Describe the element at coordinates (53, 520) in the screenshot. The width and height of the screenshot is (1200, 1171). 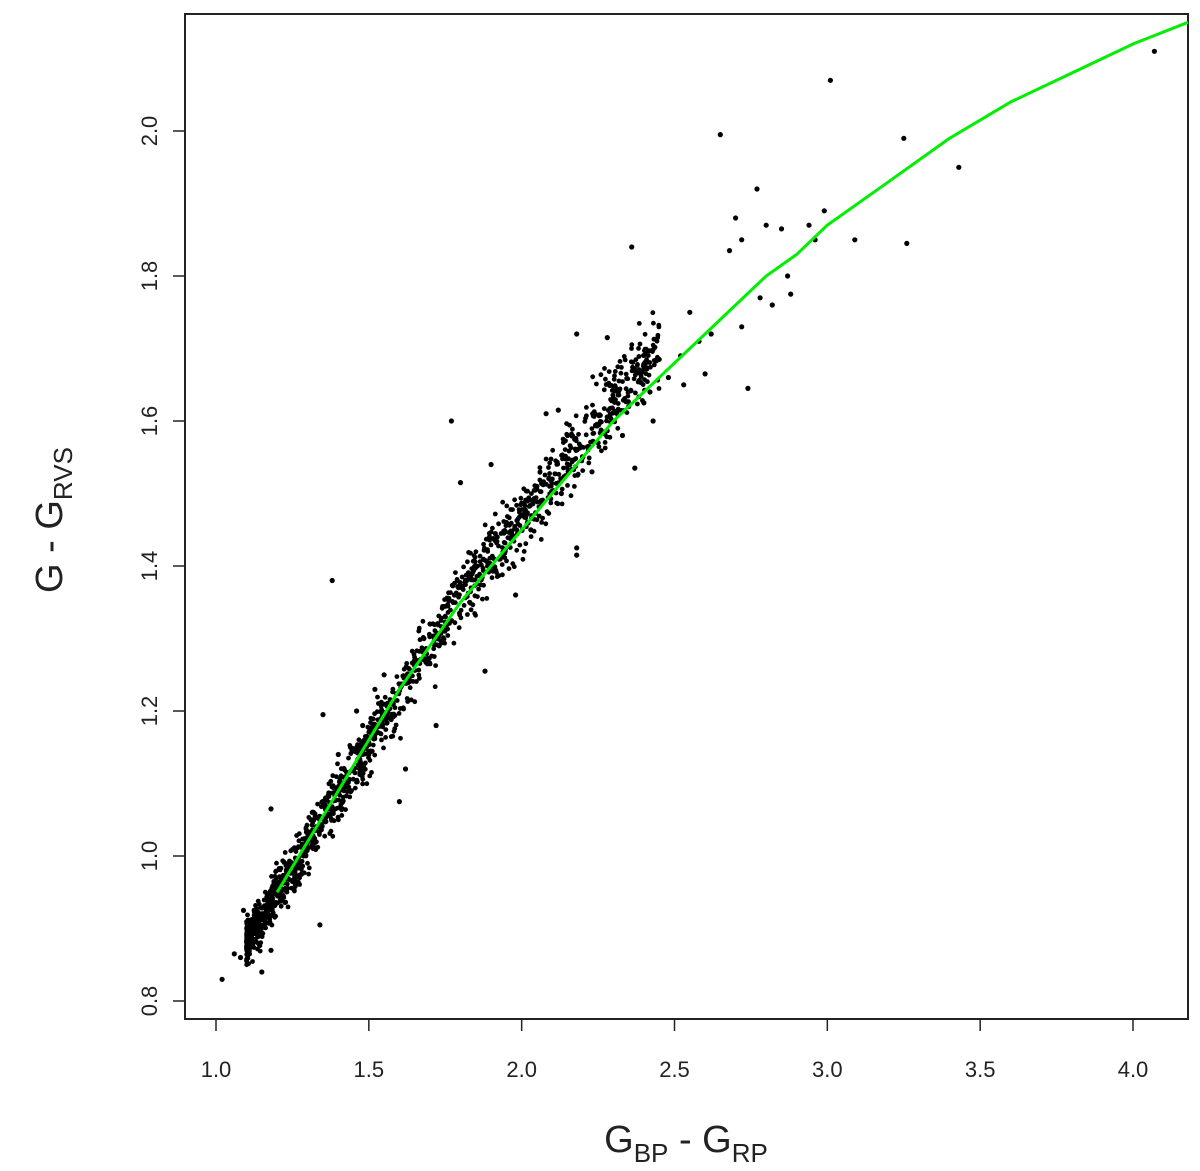
I see `y-axis-title: G - GRVS` at that location.